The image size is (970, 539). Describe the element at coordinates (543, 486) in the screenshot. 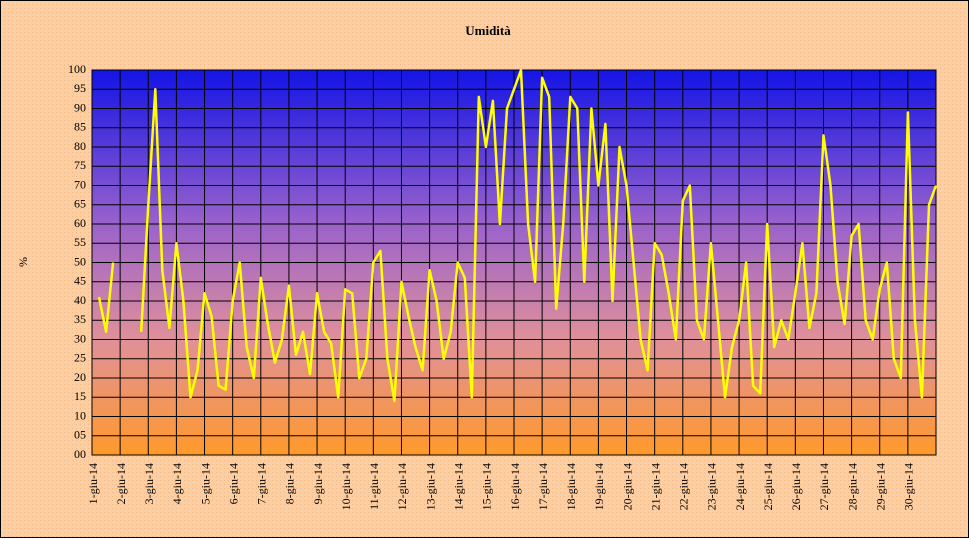

I see `x-tick-label: 17-giu-14` at that location.